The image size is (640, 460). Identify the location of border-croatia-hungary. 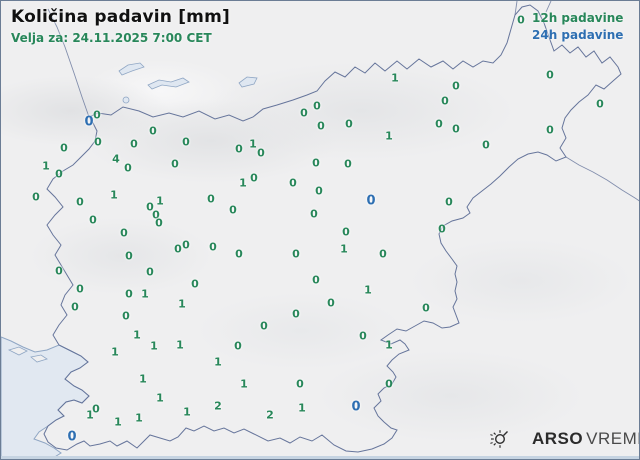
(602, 179).